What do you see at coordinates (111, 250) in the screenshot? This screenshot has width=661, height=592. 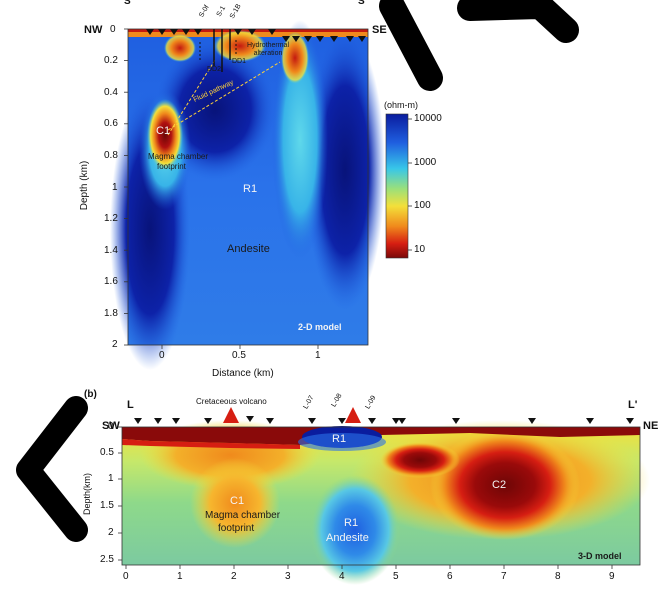 I see `y-tick-label: 1.4` at bounding box center [111, 250].